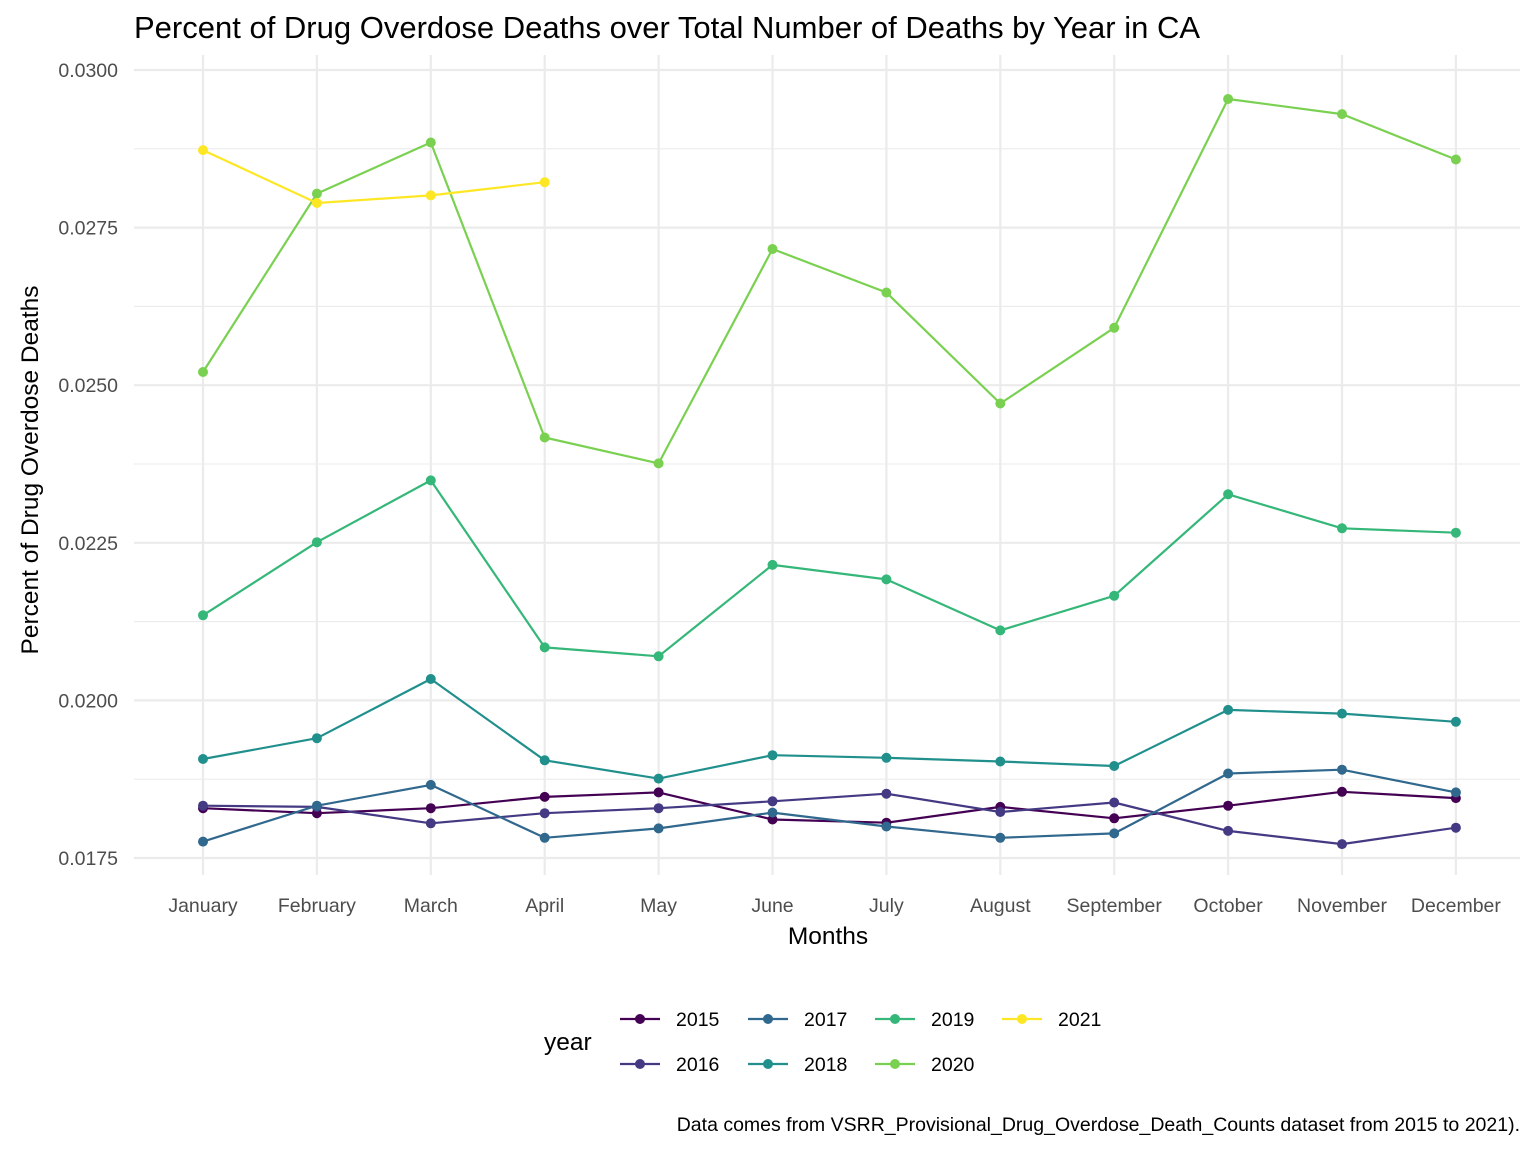  Describe the element at coordinates (925, 1065) in the screenshot. I see `legend-item-2020: 2020` at that location.